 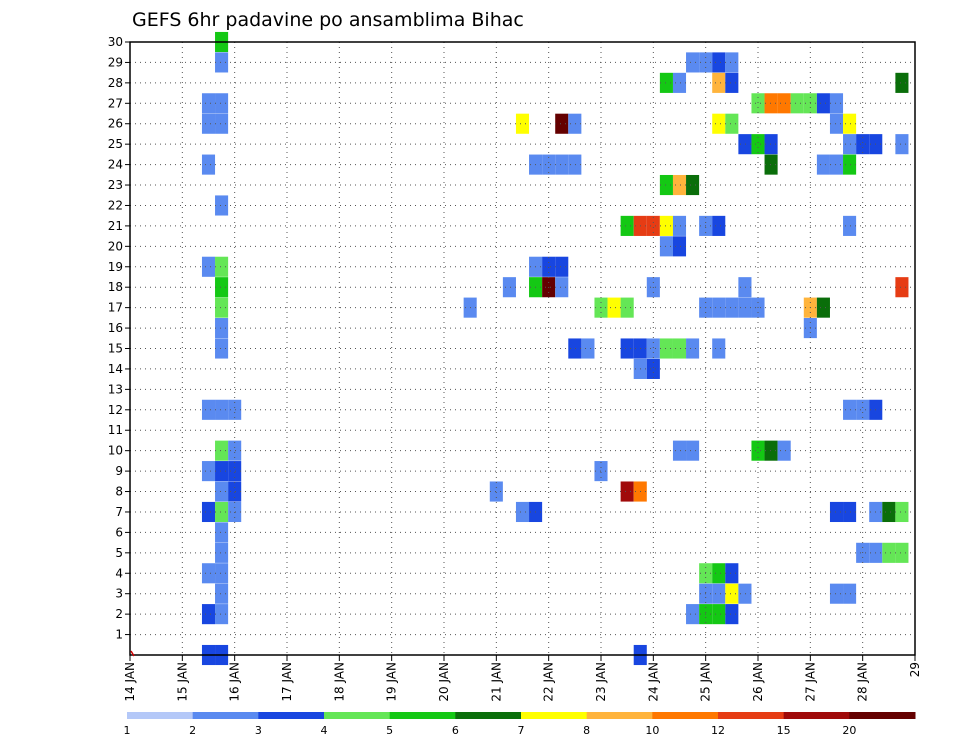 I want to click on legend-label: 2, so click(x=192, y=730).